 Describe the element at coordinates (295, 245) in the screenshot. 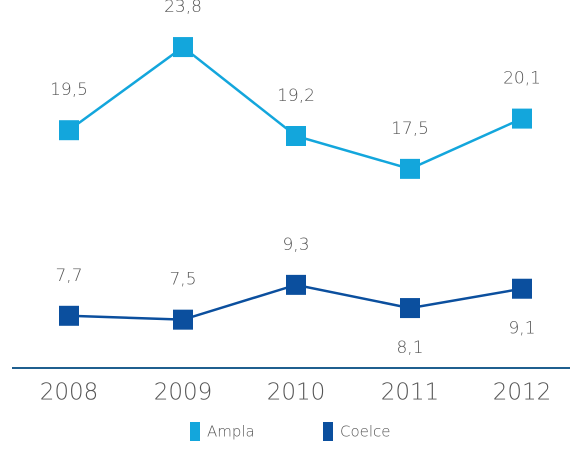

I see `data-label: 9,3` at that location.